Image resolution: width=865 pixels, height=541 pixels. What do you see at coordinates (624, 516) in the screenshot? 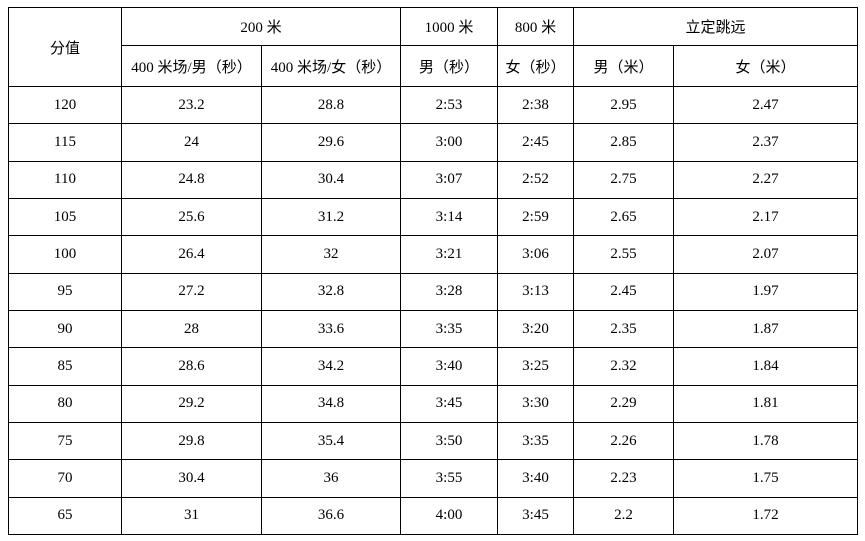
I see `value-cell: 2.2` at bounding box center [624, 516].